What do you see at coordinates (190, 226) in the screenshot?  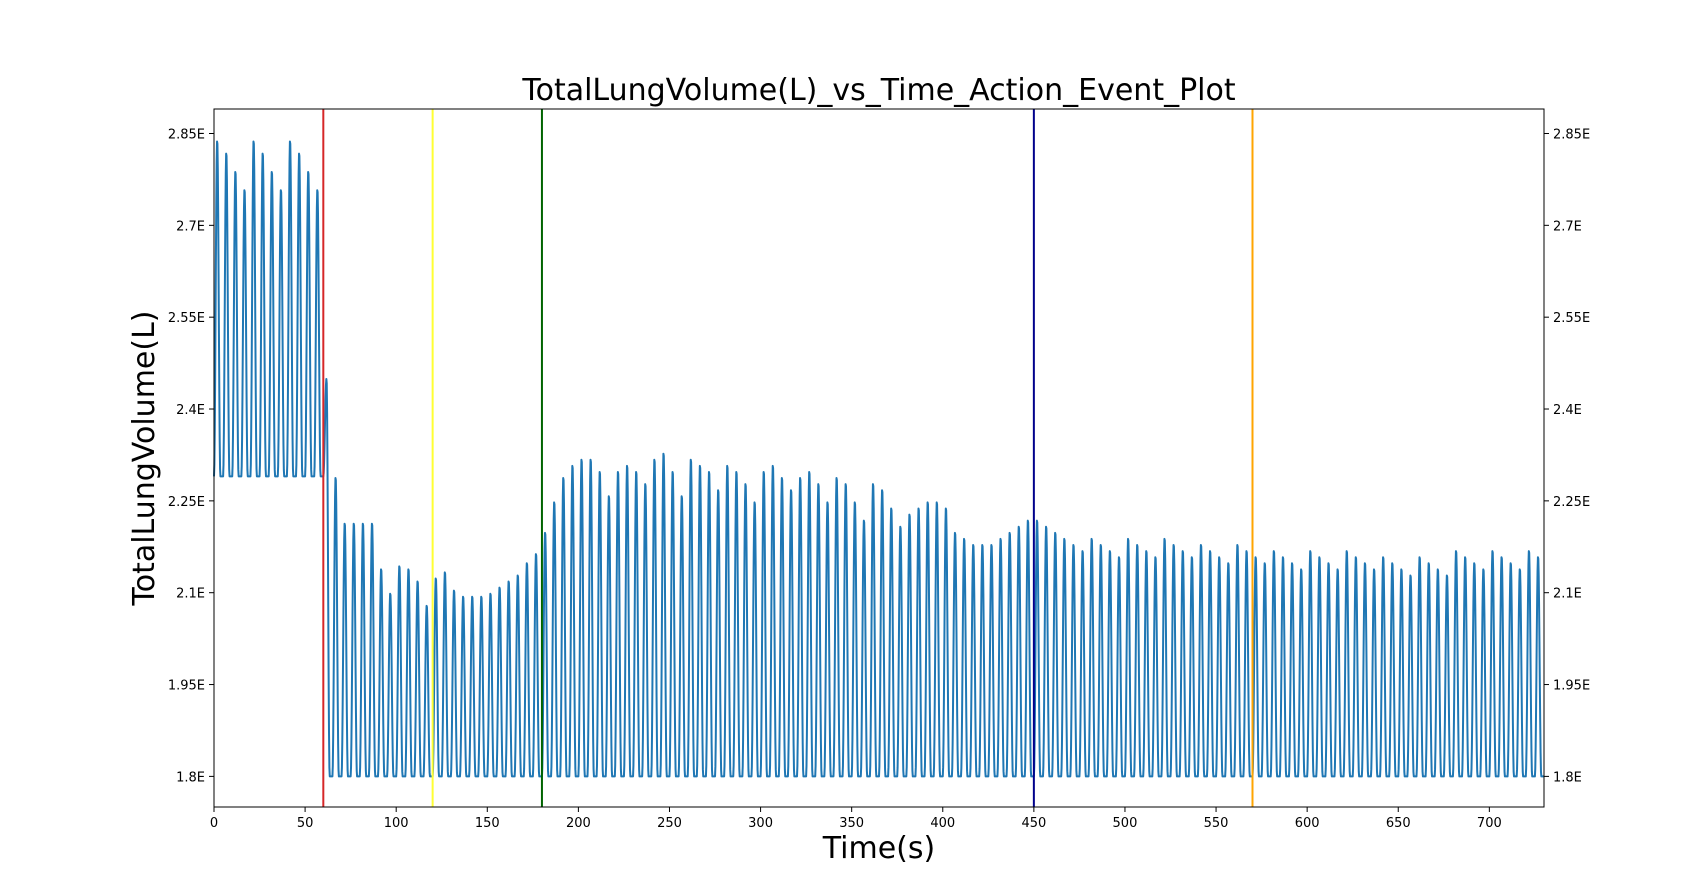 I see `y-tick-label-left: 2.7E` at bounding box center [190, 226].